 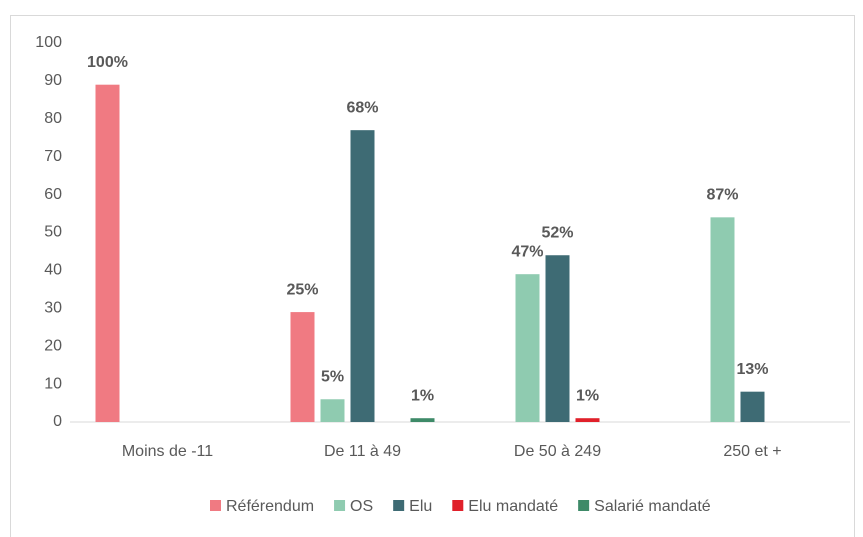 I want to click on x-tick-label: 250 et +, so click(x=752, y=451).